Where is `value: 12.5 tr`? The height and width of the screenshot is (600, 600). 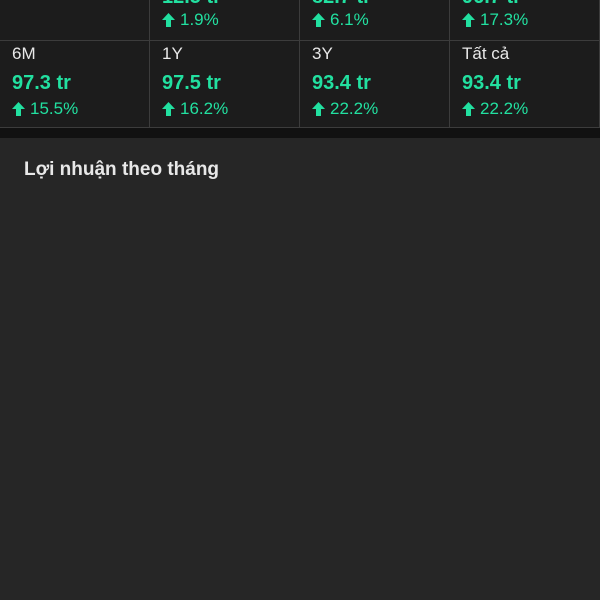 value: 12.5 tr is located at coordinates (191, 4).